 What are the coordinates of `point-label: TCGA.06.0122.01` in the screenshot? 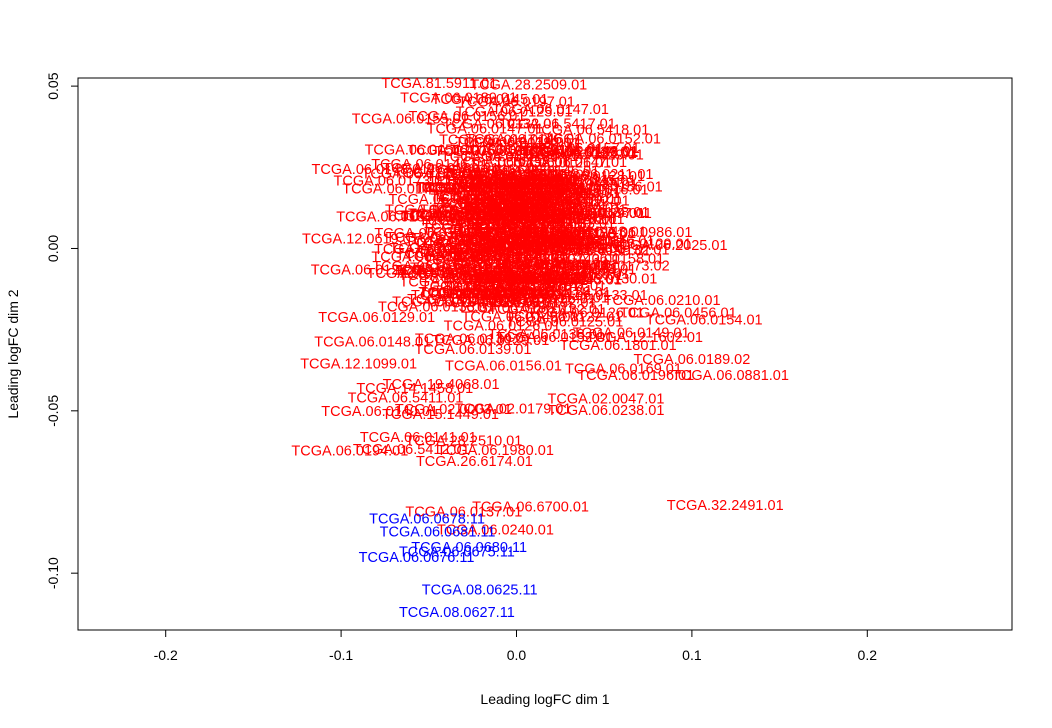 It's located at (563, 317).